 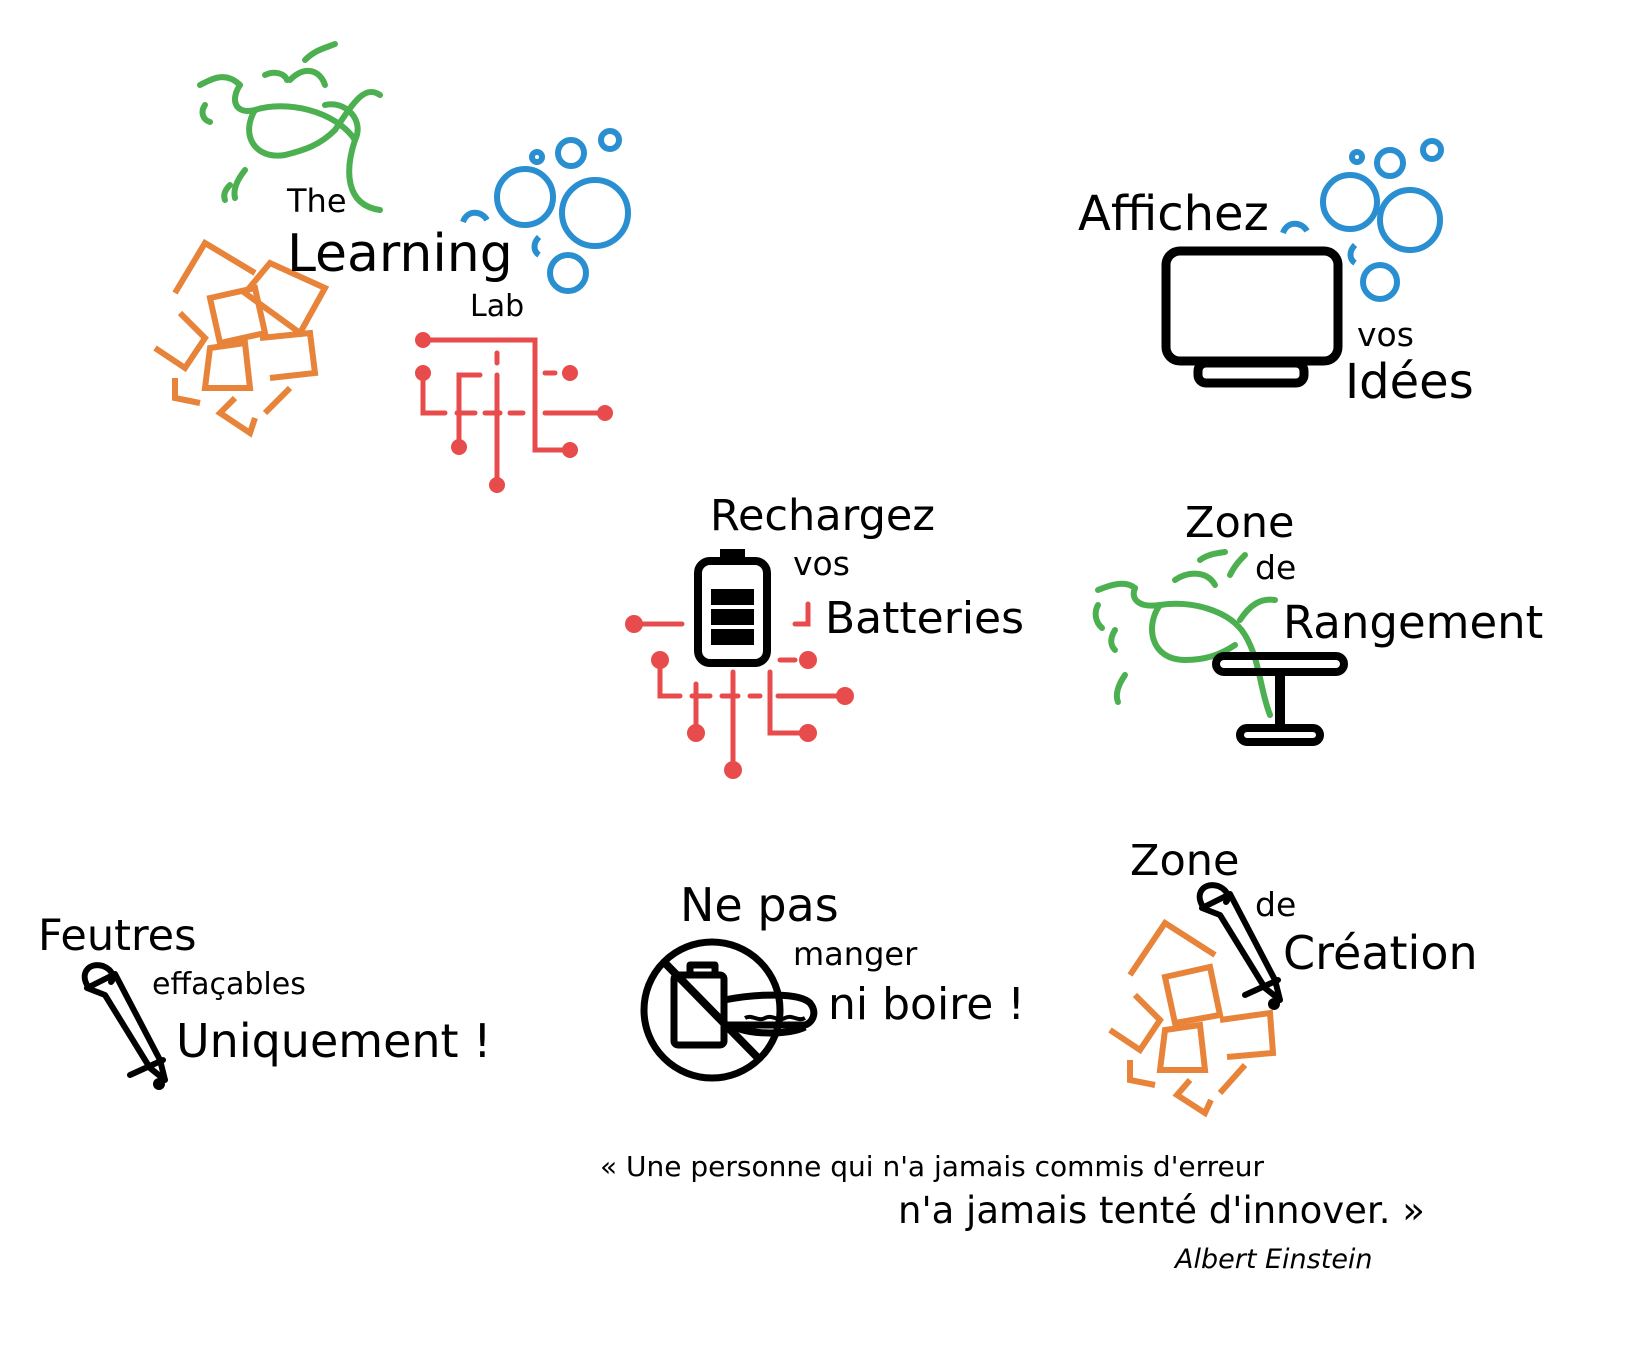 I want to click on monitor-icon, so click(x=1252, y=317).